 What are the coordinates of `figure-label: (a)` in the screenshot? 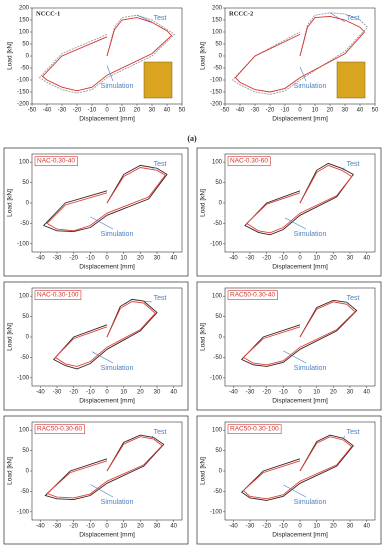 It's located at (192, 138).